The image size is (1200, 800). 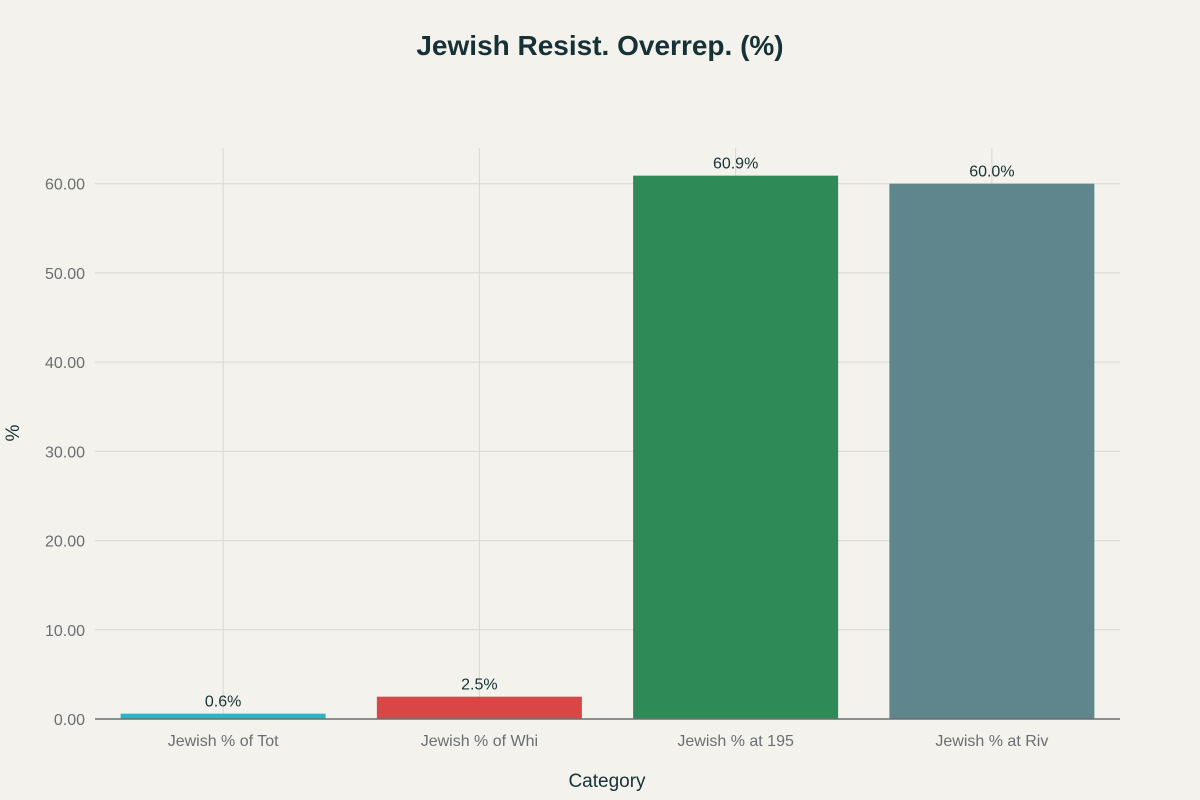 I want to click on chart-title: Jewish Resist. Overrep. (%), so click(x=600, y=45).